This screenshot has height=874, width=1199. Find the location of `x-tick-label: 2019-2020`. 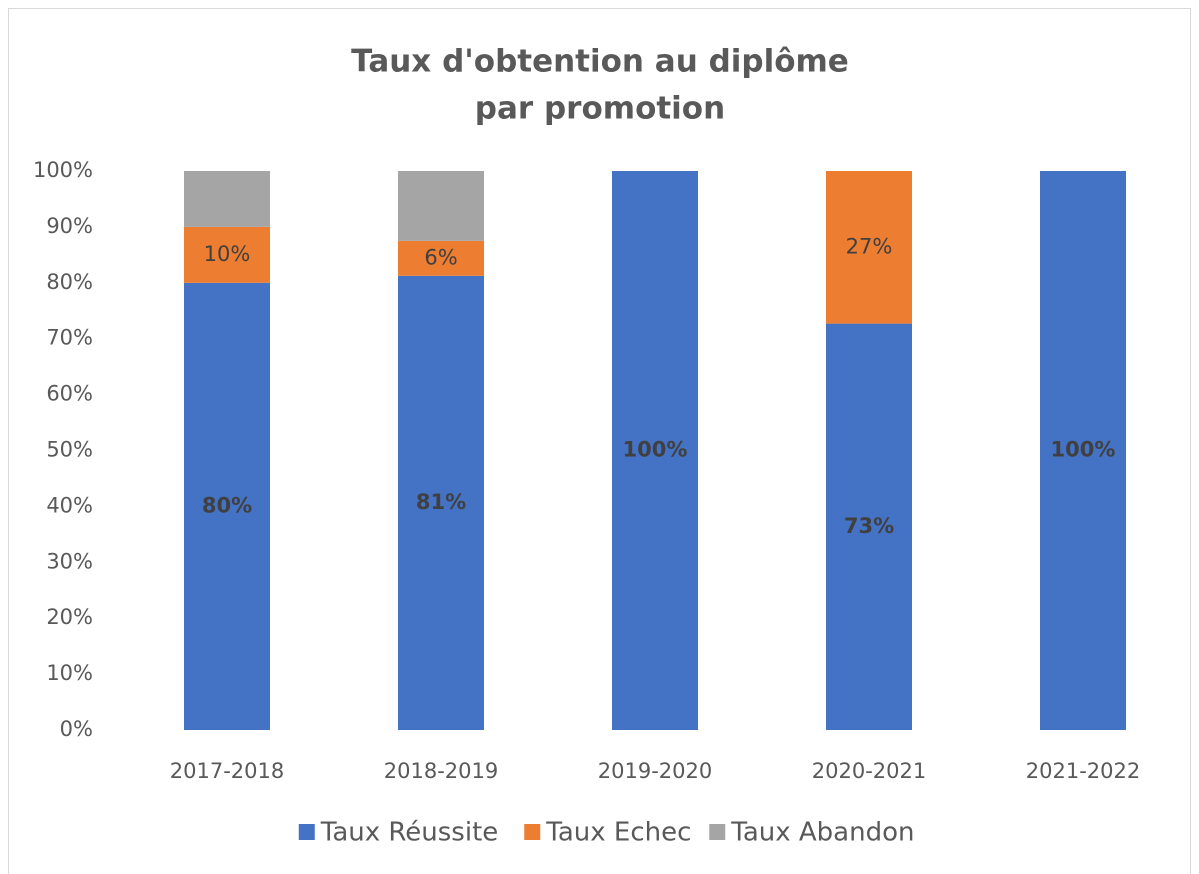

x-tick-label: 2019-2020 is located at coordinates (655, 771).